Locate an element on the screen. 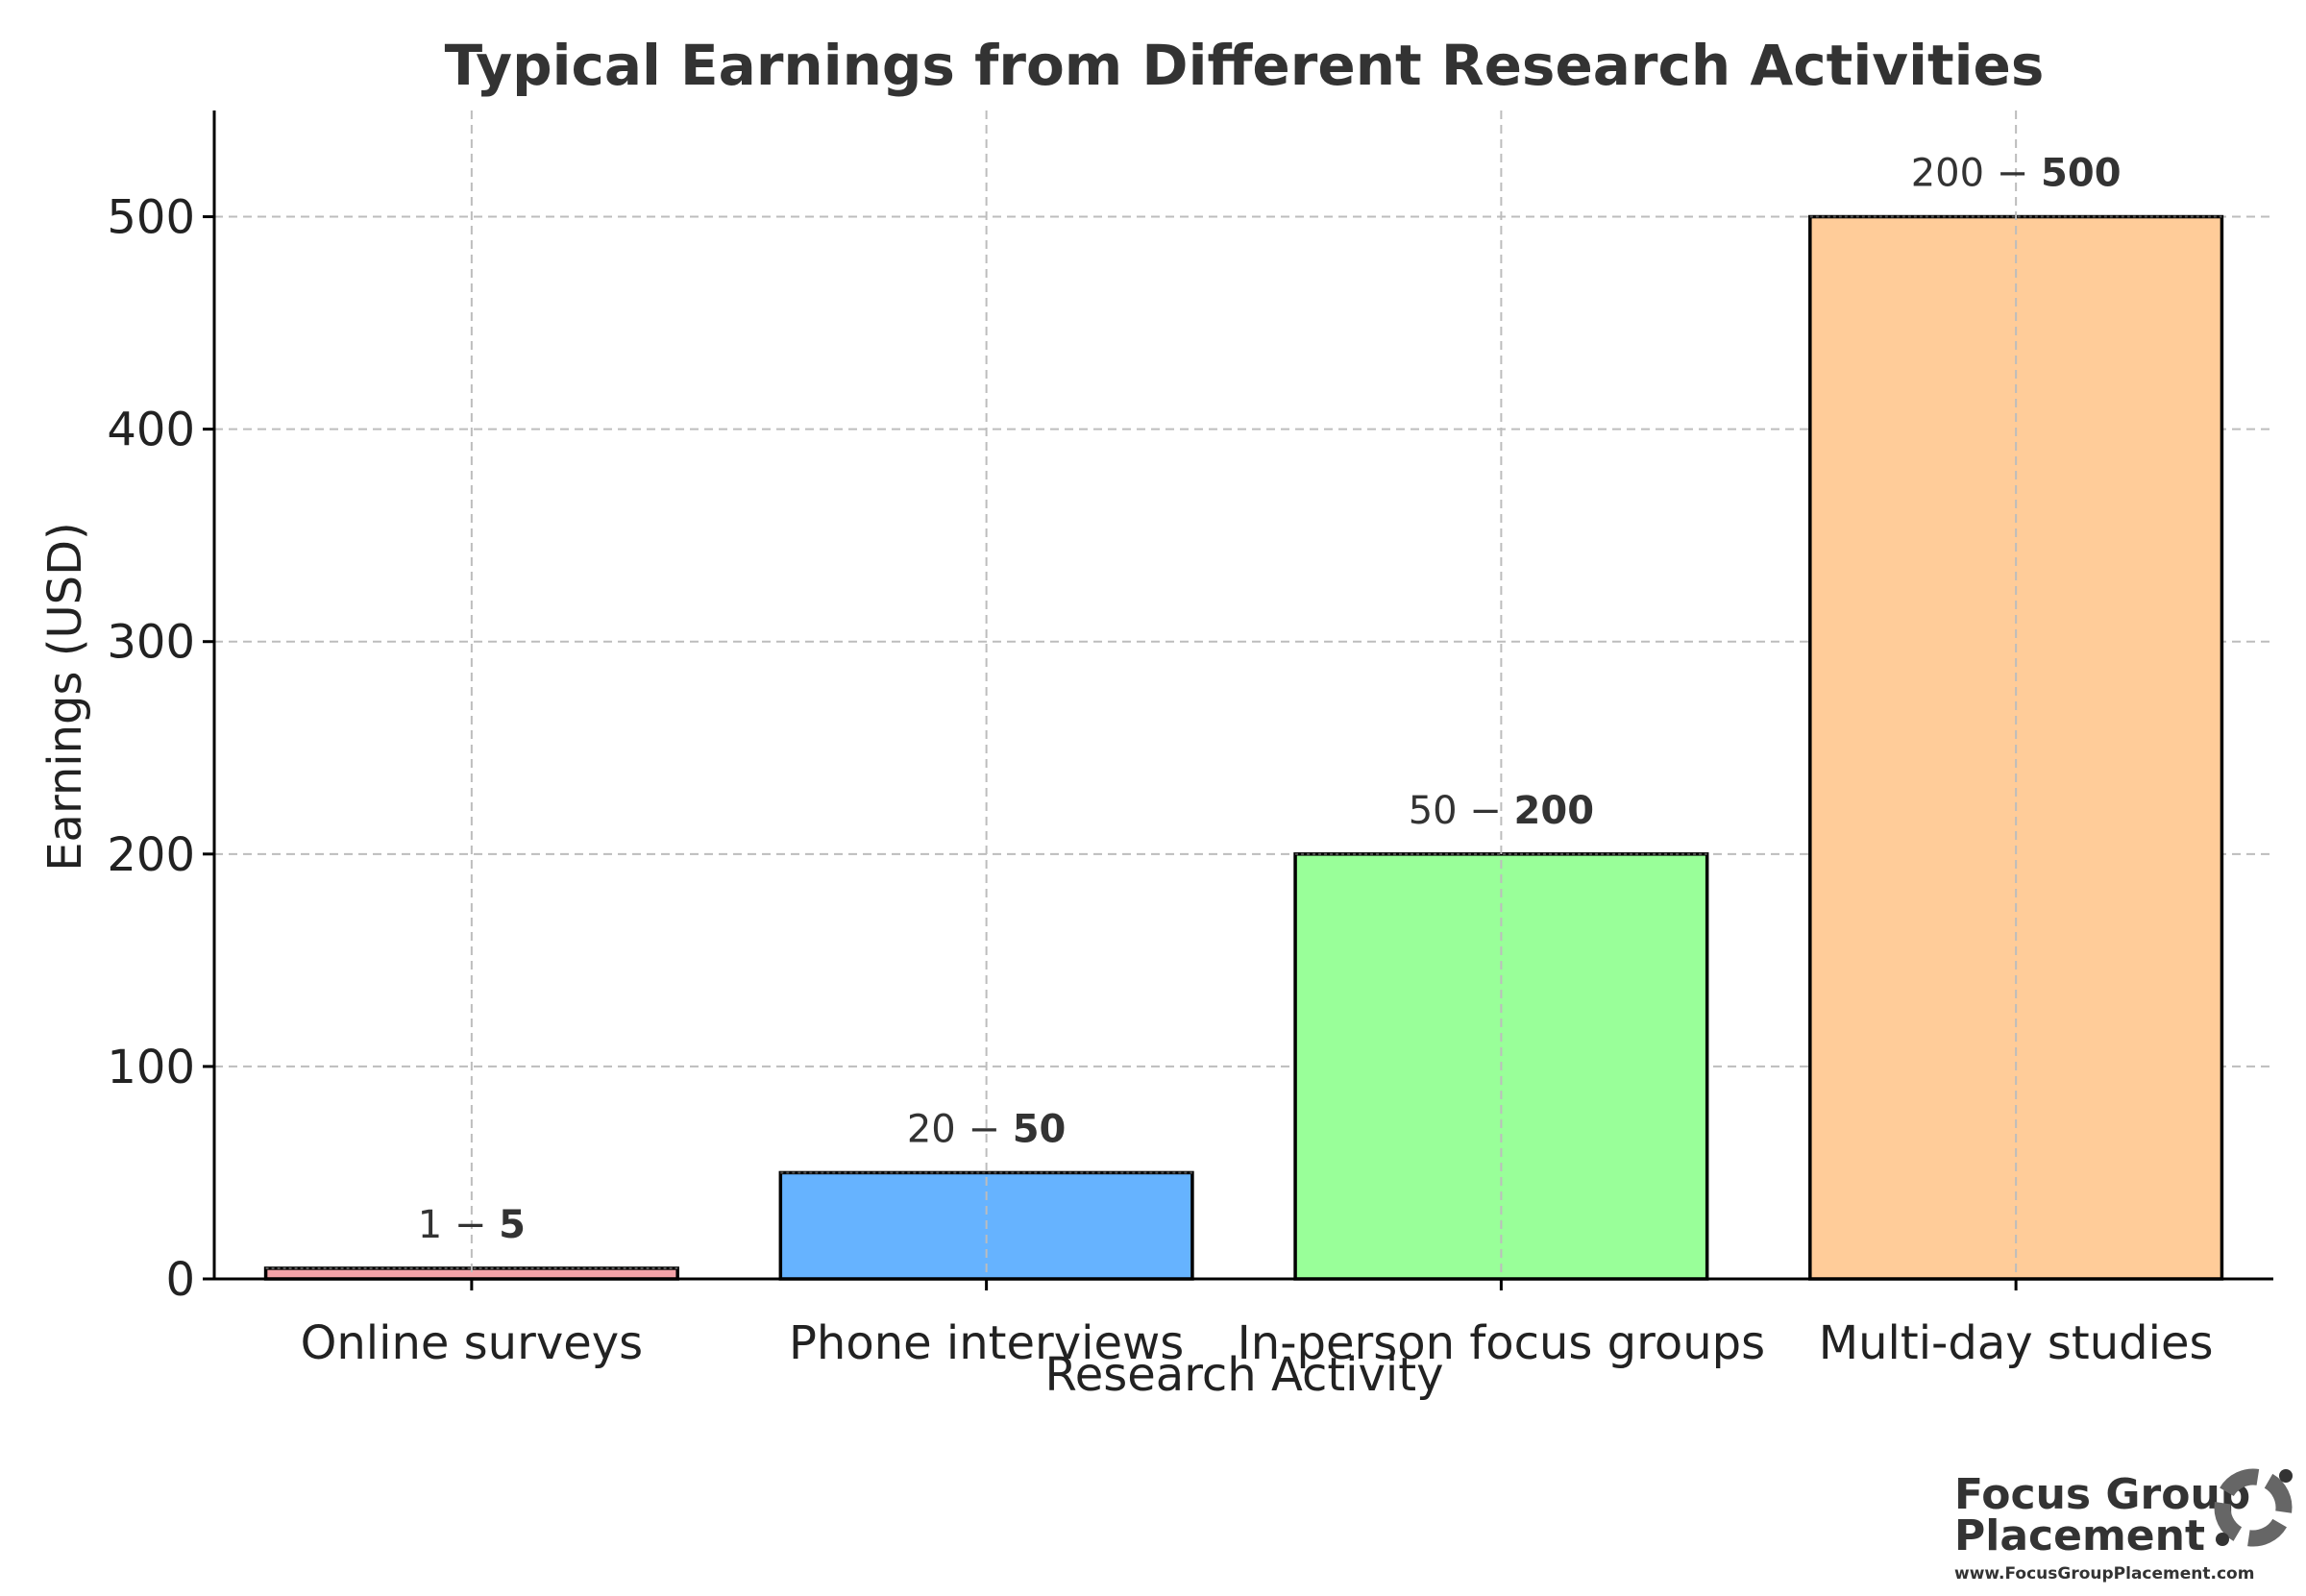 This screenshot has width=2306, height=1596. data-label-0: 1 − 5 is located at coordinates (472, 1225).